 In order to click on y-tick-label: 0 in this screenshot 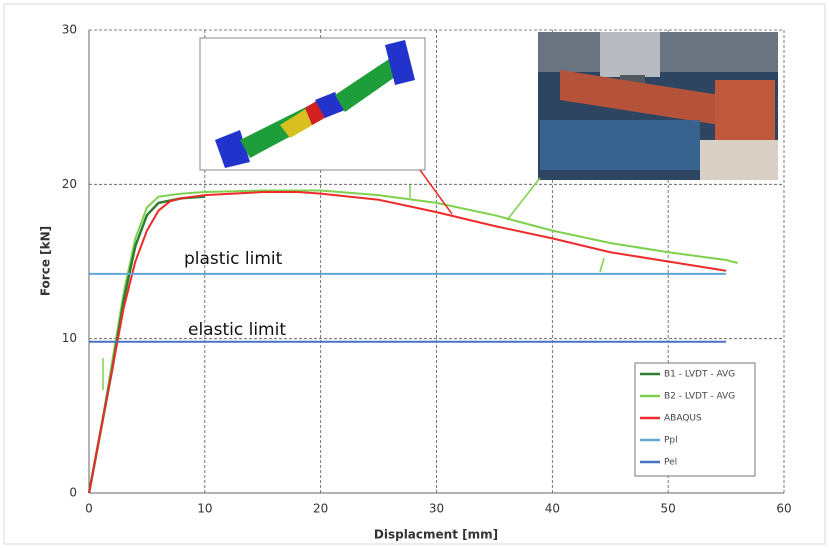, I will do `click(73, 493)`.